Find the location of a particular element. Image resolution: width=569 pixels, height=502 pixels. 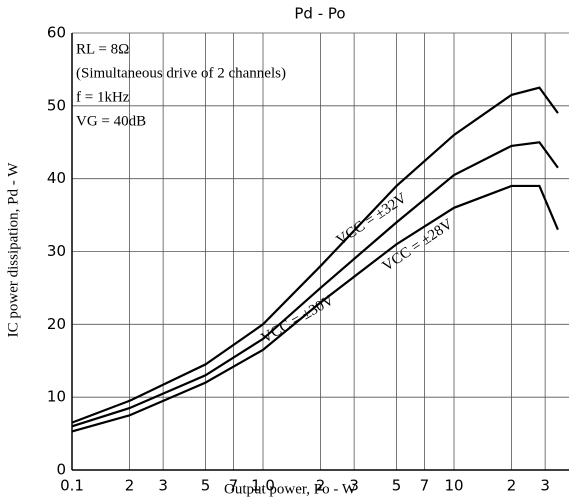

curve-label: VCC = ±30V is located at coordinates (298, 319).